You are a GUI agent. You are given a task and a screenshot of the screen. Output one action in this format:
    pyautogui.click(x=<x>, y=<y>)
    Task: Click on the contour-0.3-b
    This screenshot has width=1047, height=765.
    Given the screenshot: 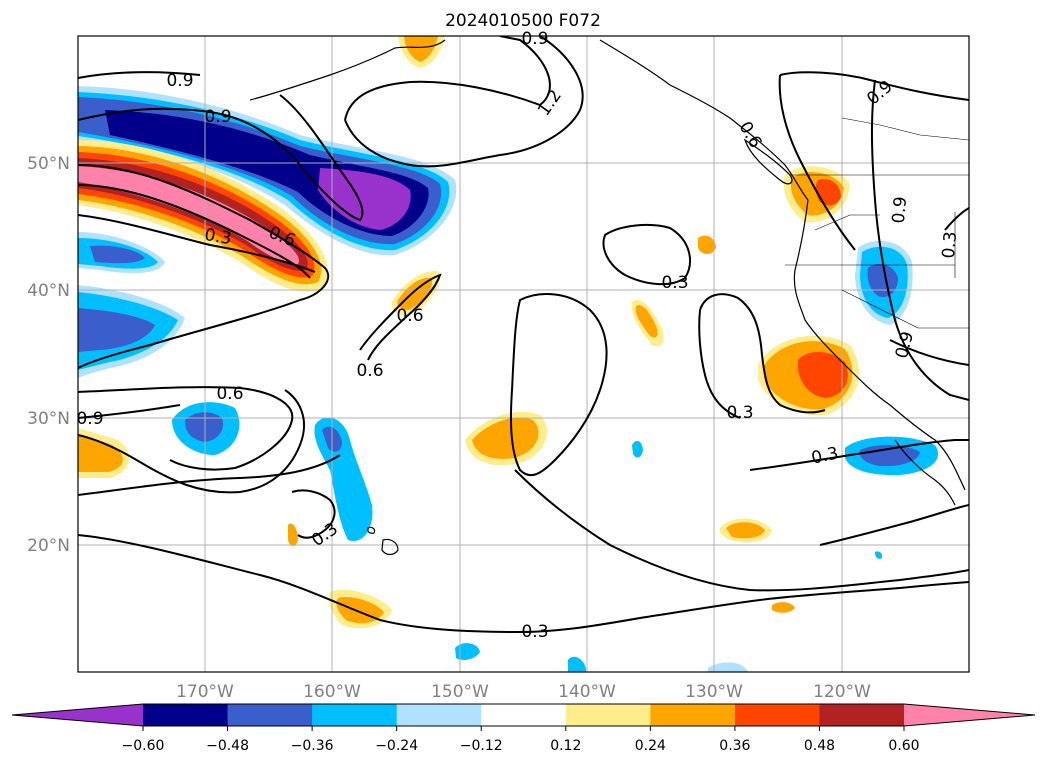 What is the action you would take?
    pyautogui.click(x=209, y=475)
    